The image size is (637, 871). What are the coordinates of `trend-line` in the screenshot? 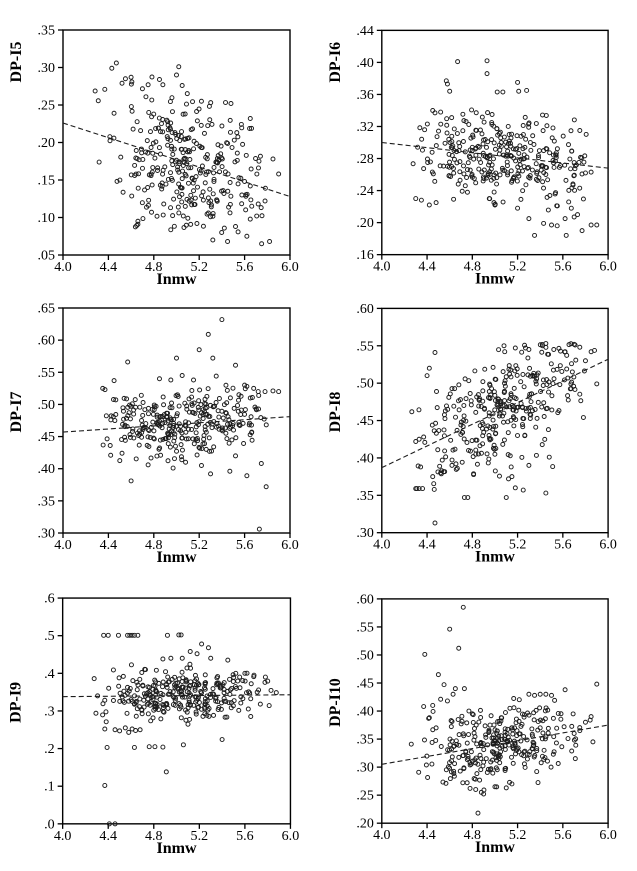 It's located at (495, 155).